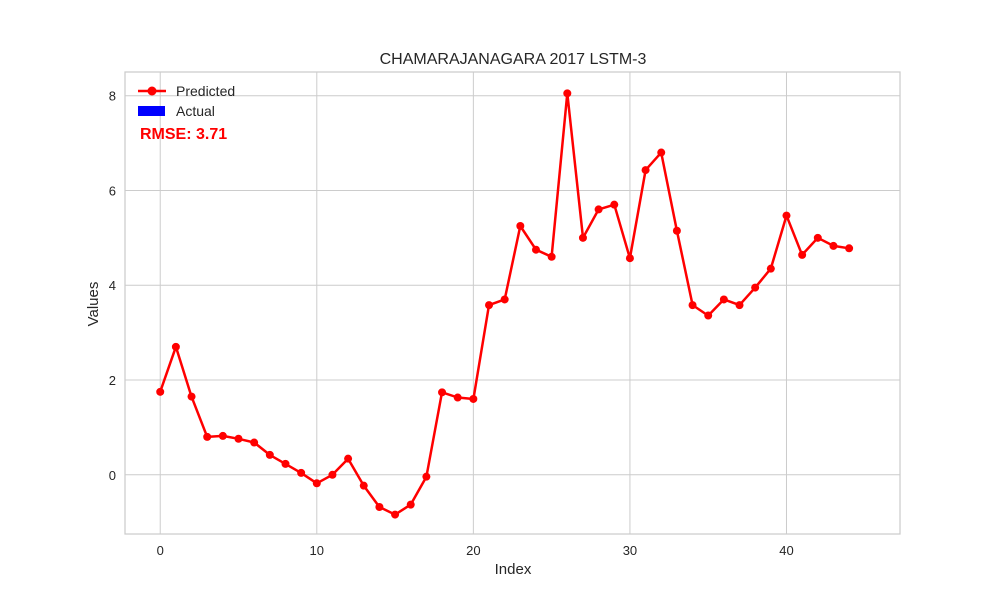  What do you see at coordinates (93, 304) in the screenshot?
I see `y-axis-label: Values` at bounding box center [93, 304].